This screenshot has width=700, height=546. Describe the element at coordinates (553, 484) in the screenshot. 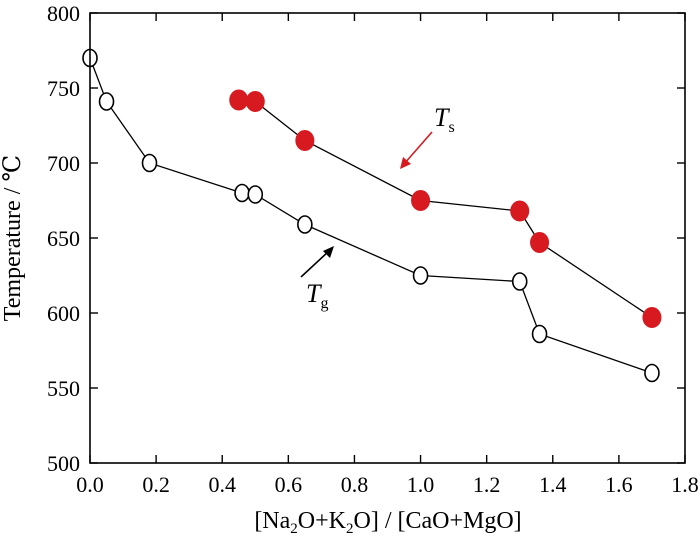

I see `x-tick-label: 1.4` at that location.